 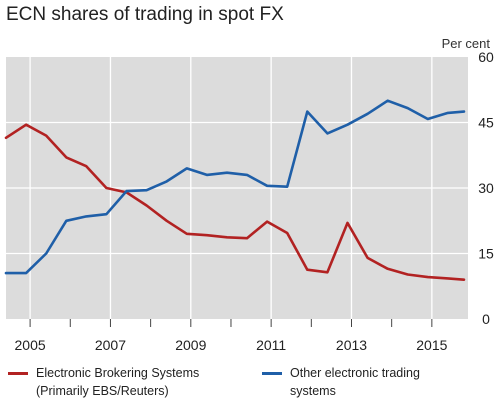 I want to click on y-tick-labels: 0 15 30 45 60, so click(x=486, y=188).